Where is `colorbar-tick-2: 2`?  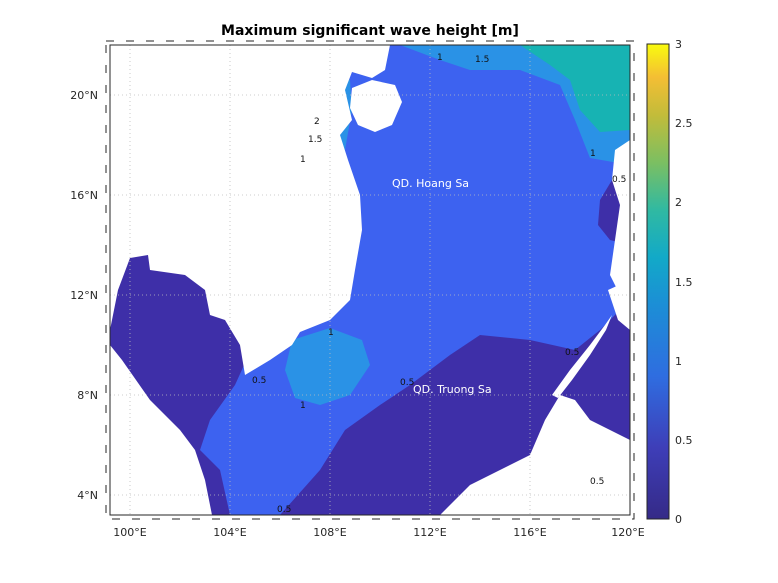 colorbar-tick-2: 2 is located at coordinates (678, 202).